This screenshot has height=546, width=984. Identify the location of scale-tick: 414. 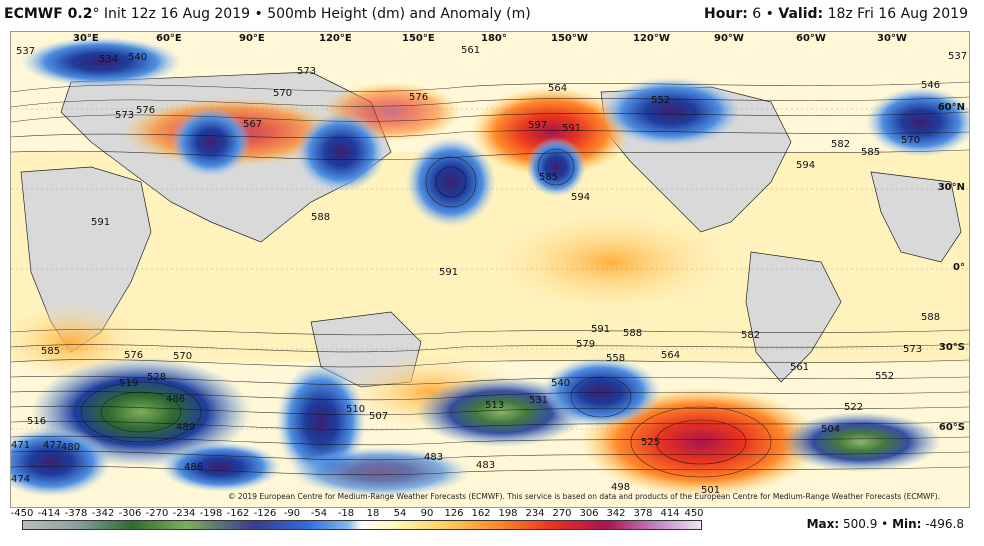
(670, 513).